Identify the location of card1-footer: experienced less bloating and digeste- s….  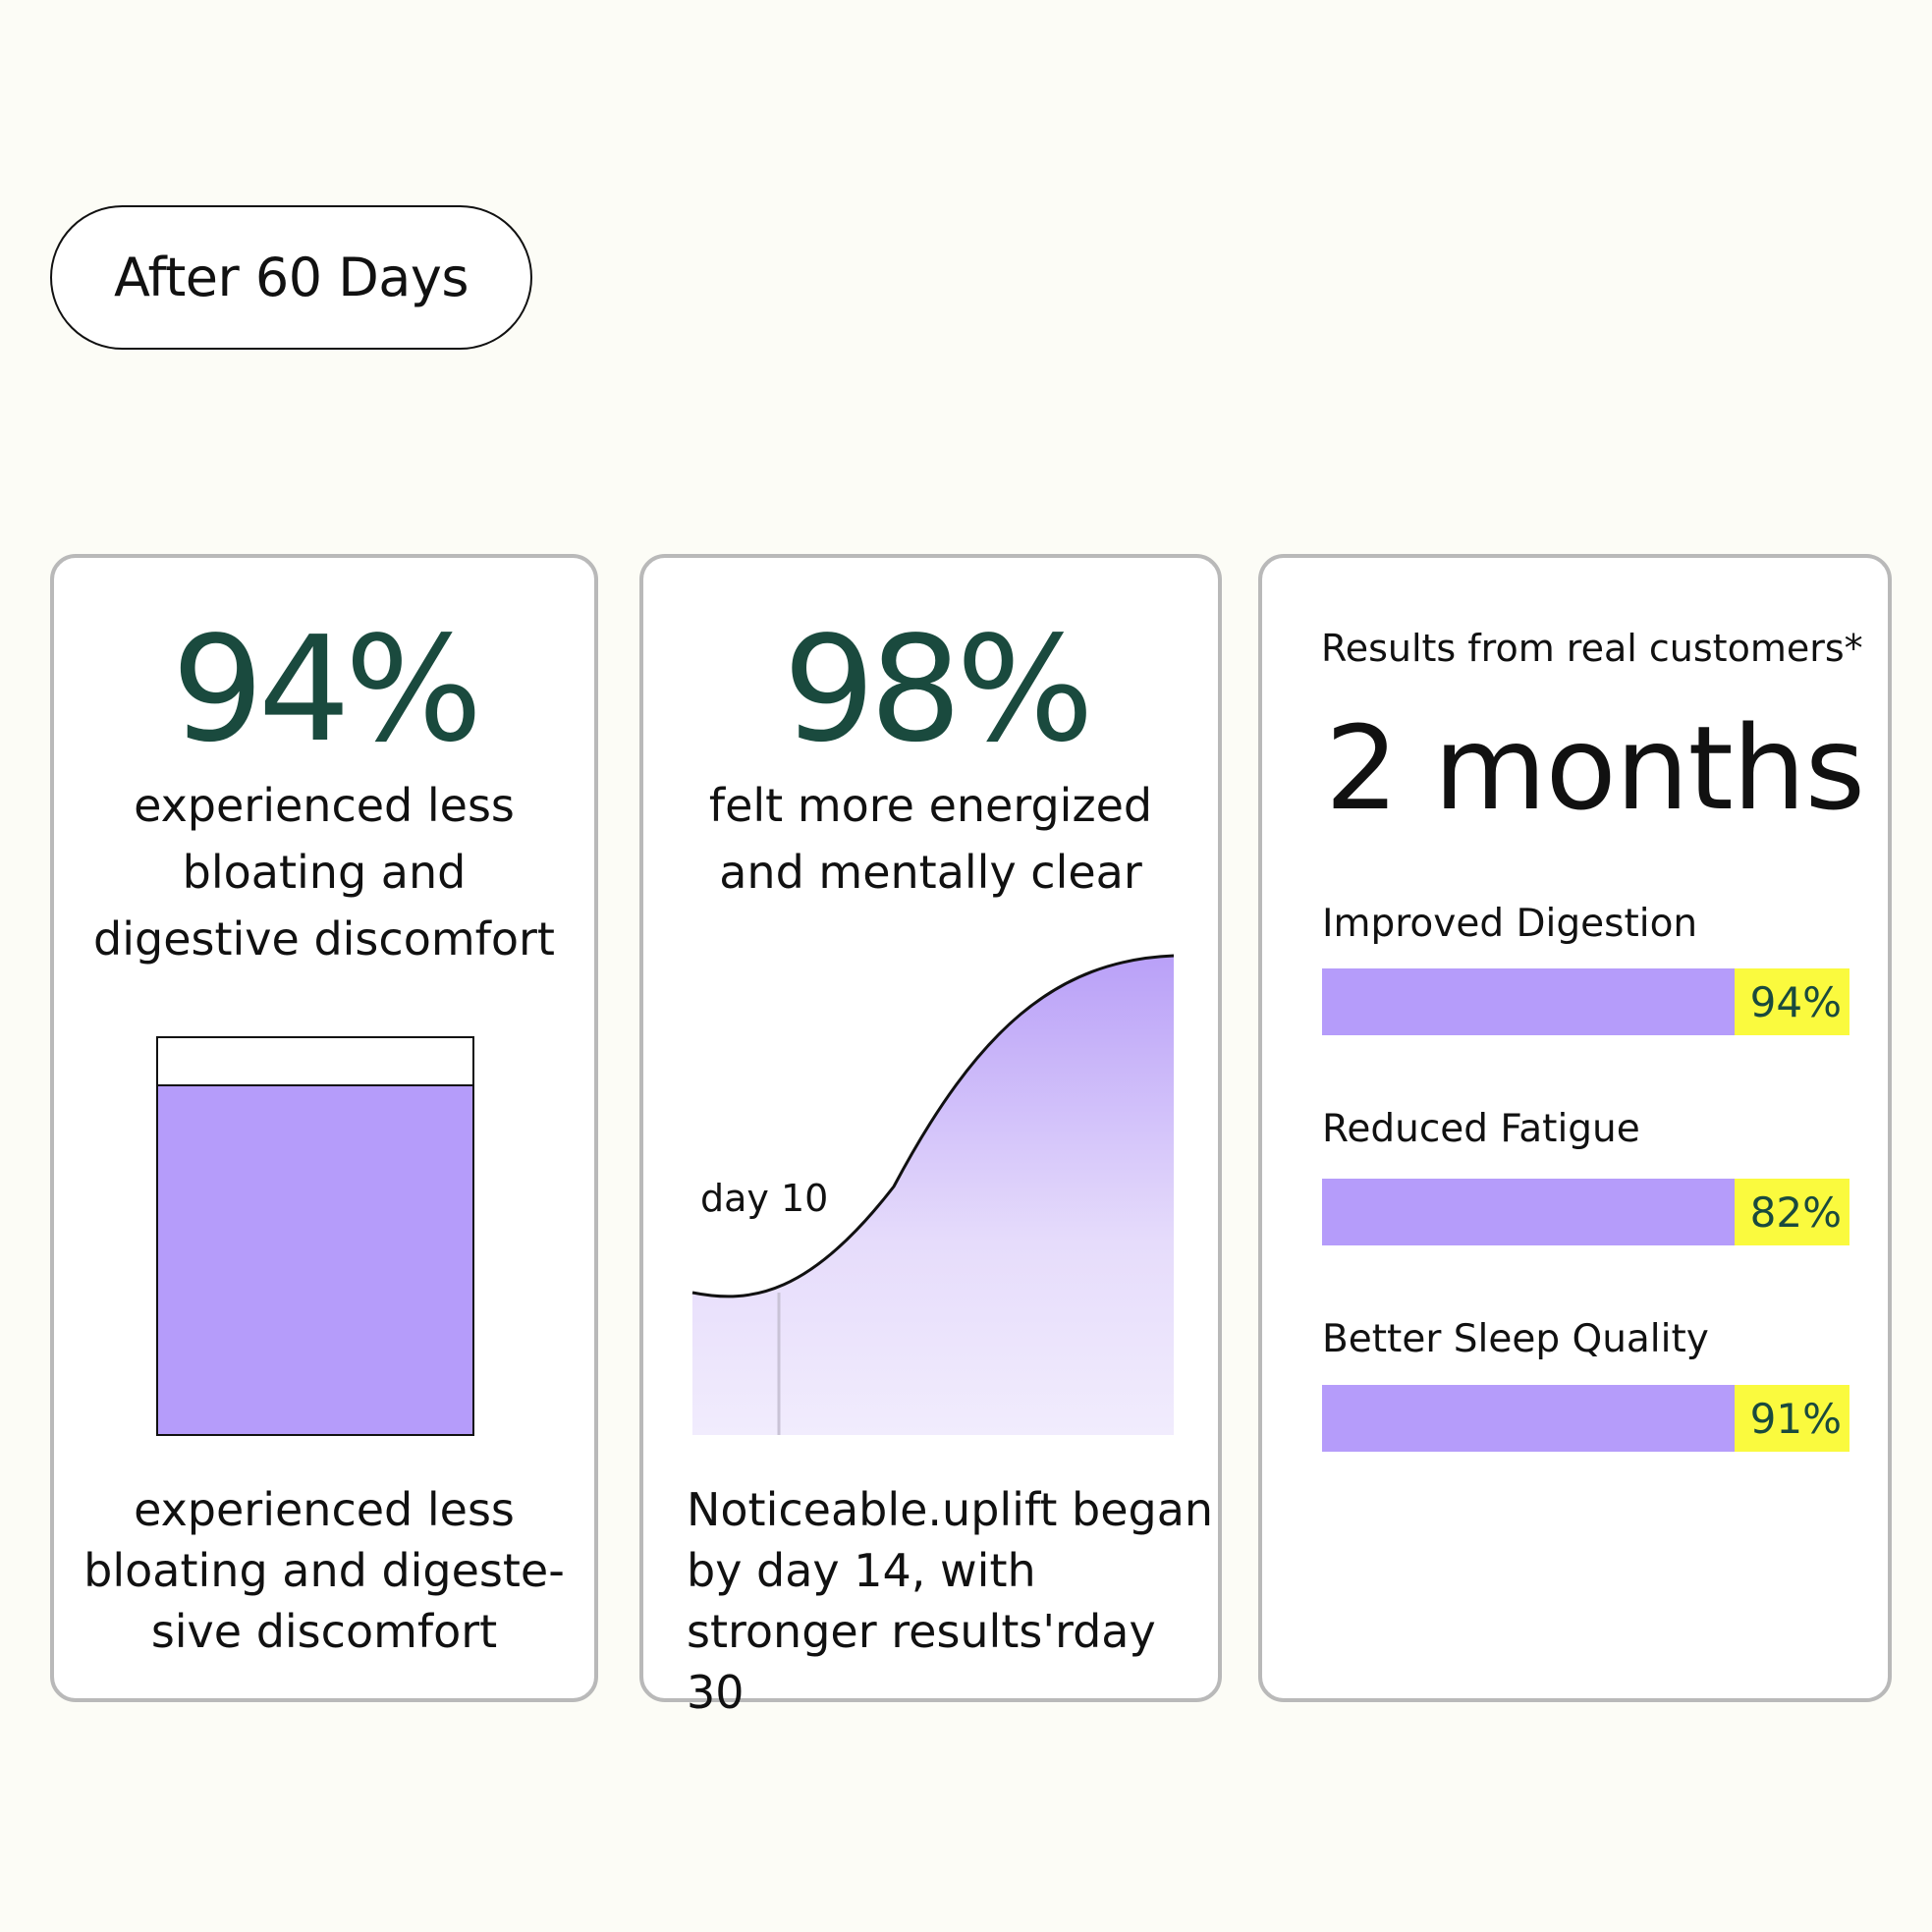
(324, 1571).